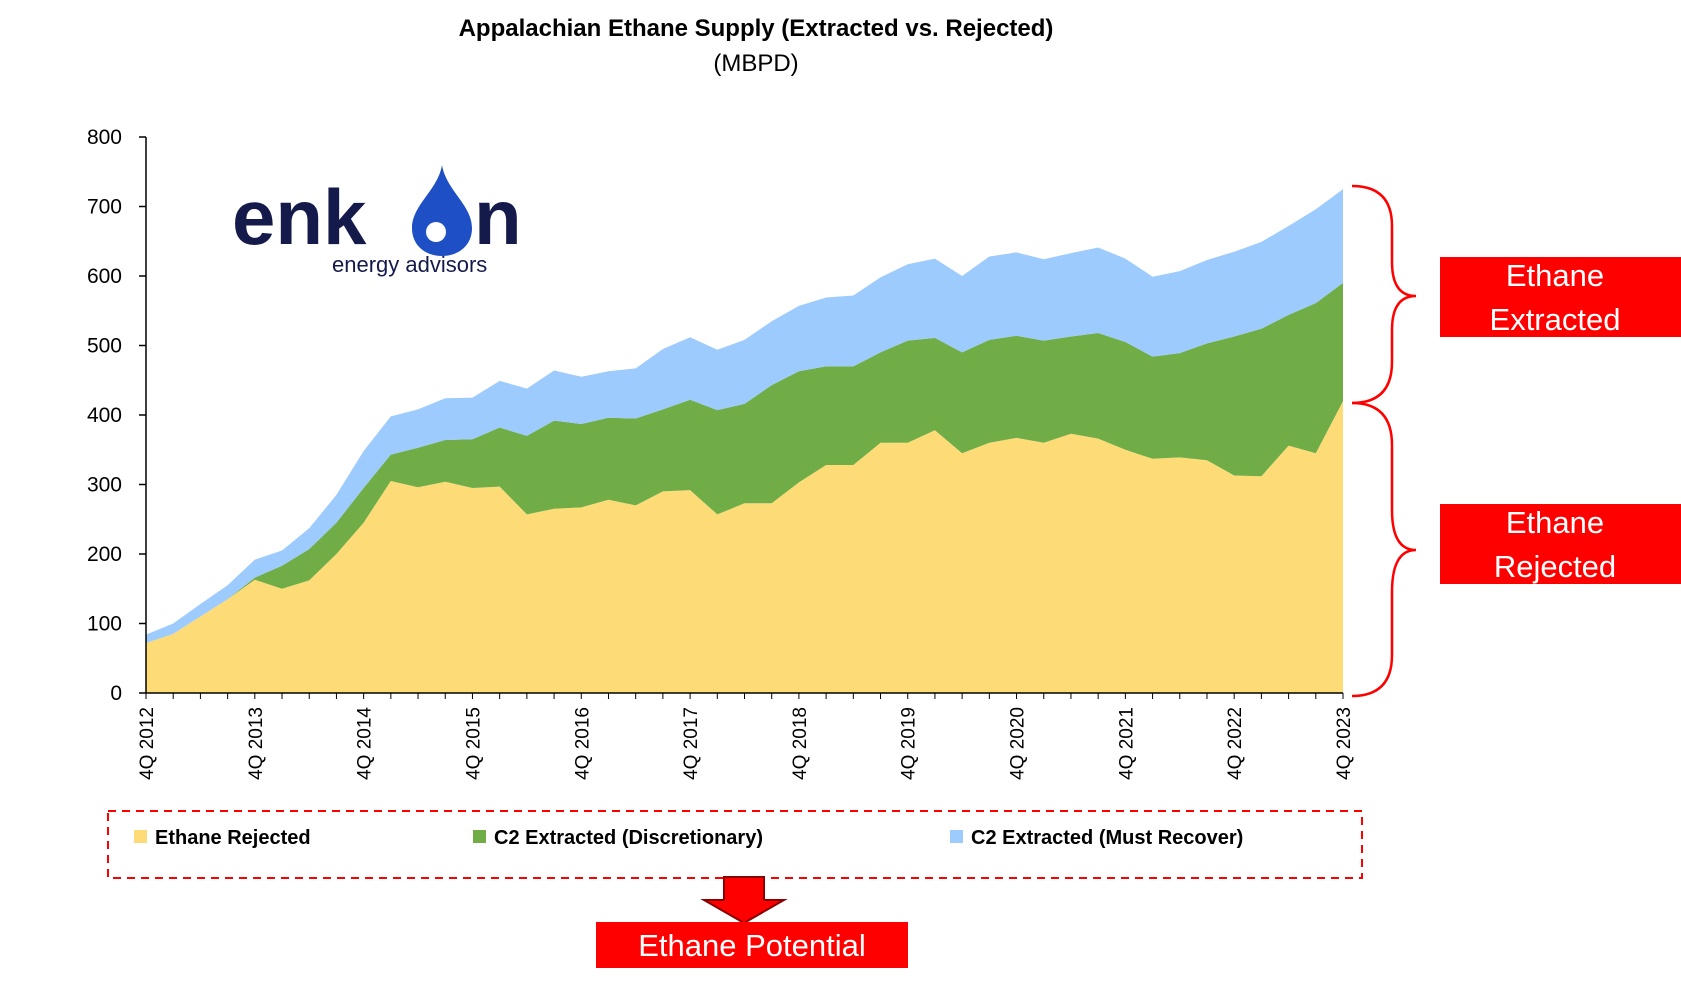 The height and width of the screenshot is (991, 1681). Describe the element at coordinates (147, 743) in the screenshot. I see `x-tick-label: 4Q 2012` at that location.